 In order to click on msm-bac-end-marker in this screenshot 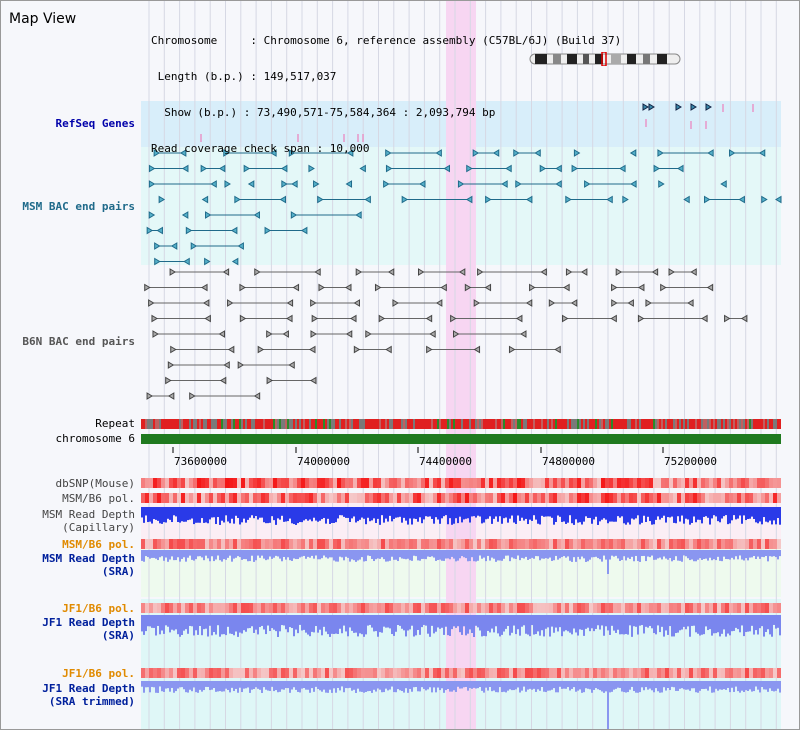, I will do `click(388, 153)`.